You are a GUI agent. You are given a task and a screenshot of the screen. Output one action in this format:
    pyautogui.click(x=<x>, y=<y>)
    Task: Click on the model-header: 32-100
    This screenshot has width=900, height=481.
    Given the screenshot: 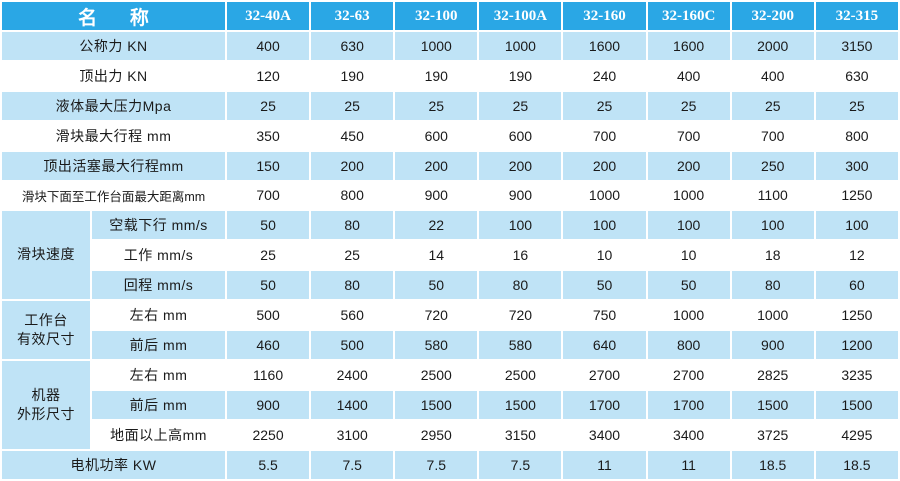 What is the action you would take?
    pyautogui.click(x=436, y=16)
    